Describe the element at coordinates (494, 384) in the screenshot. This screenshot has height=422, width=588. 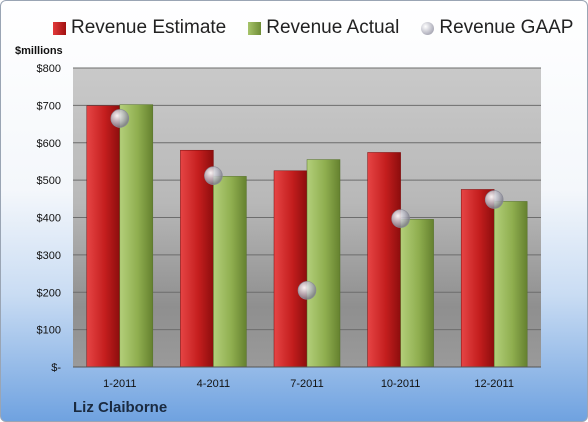
I see `x-tick-label: 12-2011` at that location.